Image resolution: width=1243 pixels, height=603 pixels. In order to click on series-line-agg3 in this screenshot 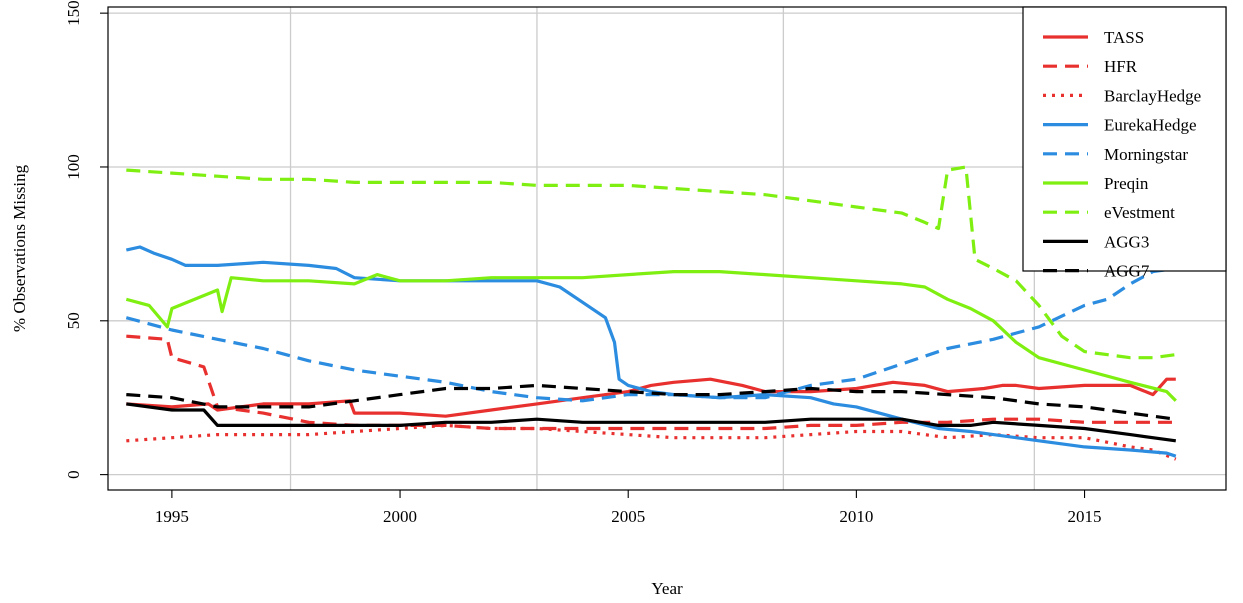, I will do `click(651, 422)`.